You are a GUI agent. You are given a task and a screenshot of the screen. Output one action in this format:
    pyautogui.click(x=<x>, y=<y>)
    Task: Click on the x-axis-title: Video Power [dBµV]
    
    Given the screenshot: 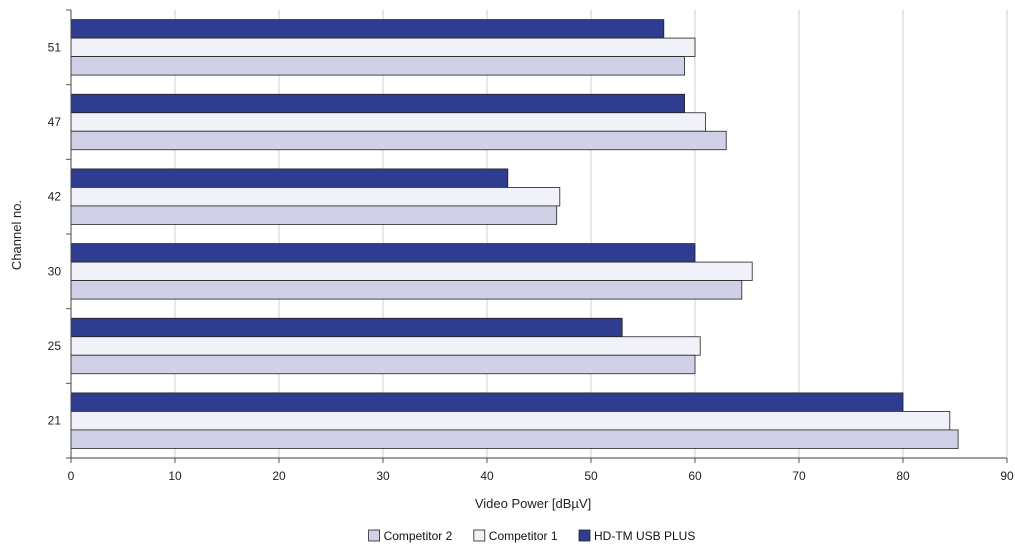 What is the action you would take?
    pyautogui.click(x=533, y=503)
    